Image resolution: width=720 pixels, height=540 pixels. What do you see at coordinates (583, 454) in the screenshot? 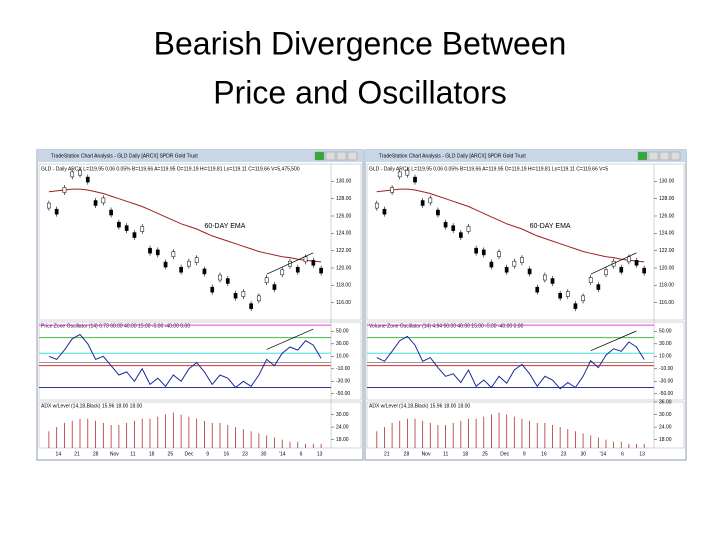
I see `x-tick-label: 30` at bounding box center [583, 454].